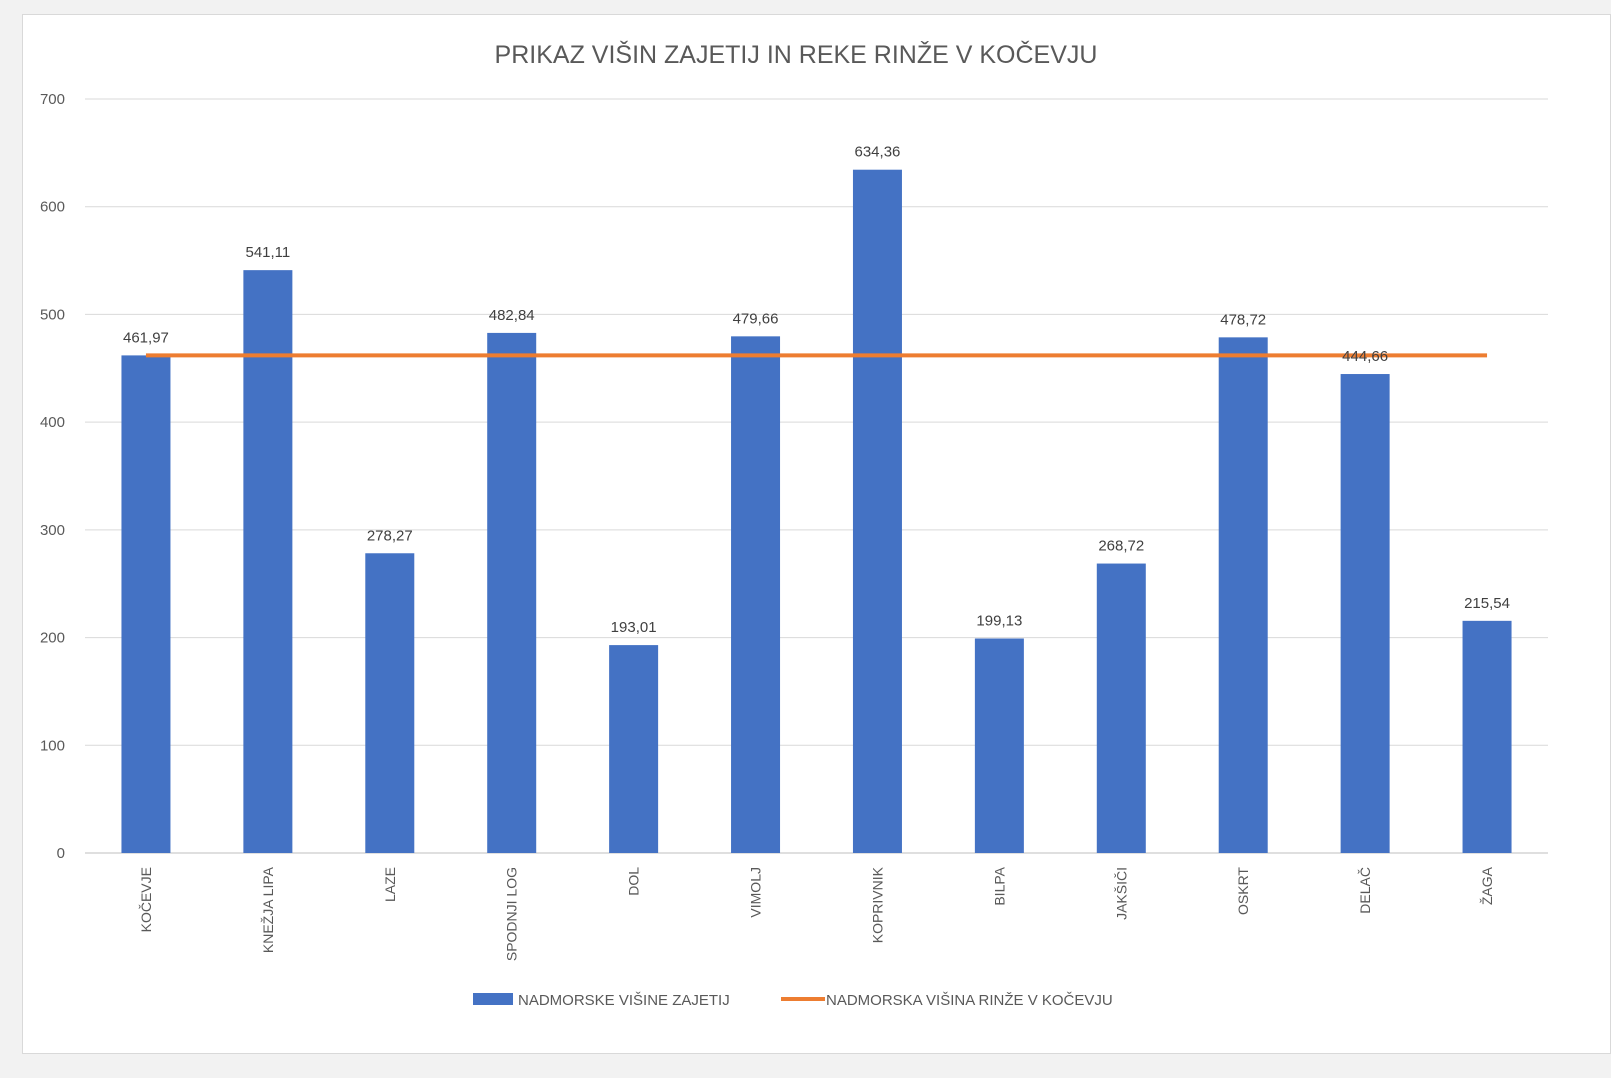 The height and width of the screenshot is (1078, 1611). I want to click on data-label: 482,84, so click(512, 315).